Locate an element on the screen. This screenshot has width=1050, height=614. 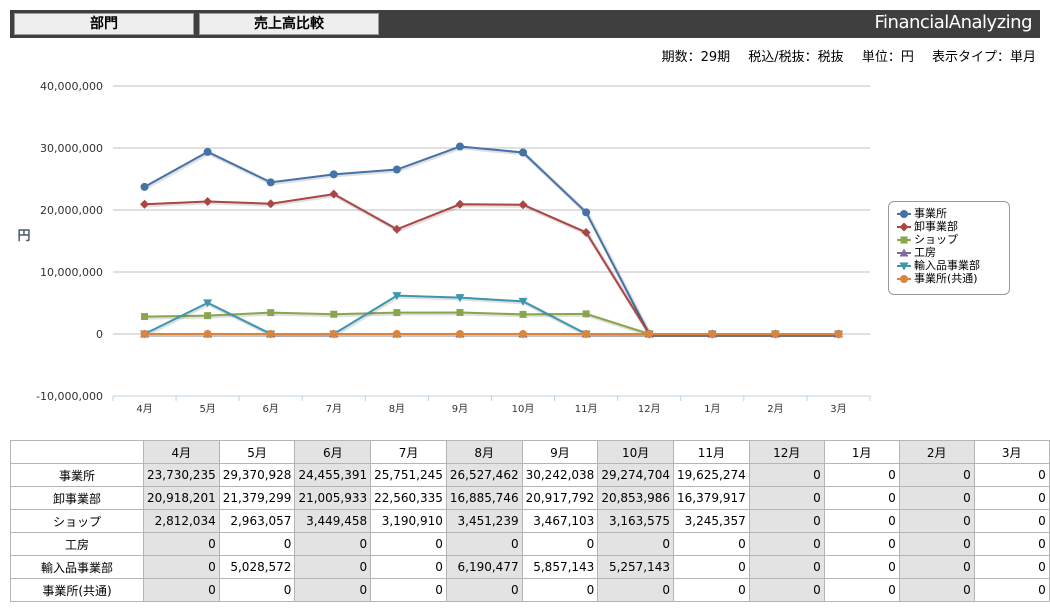
legend-item: 事業所(共通) is located at coordinates (953, 278).